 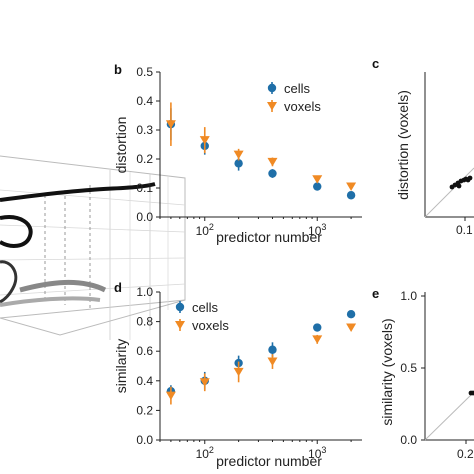 I want to click on panel-b-x-tick-label: 10², so click(x=205, y=230).